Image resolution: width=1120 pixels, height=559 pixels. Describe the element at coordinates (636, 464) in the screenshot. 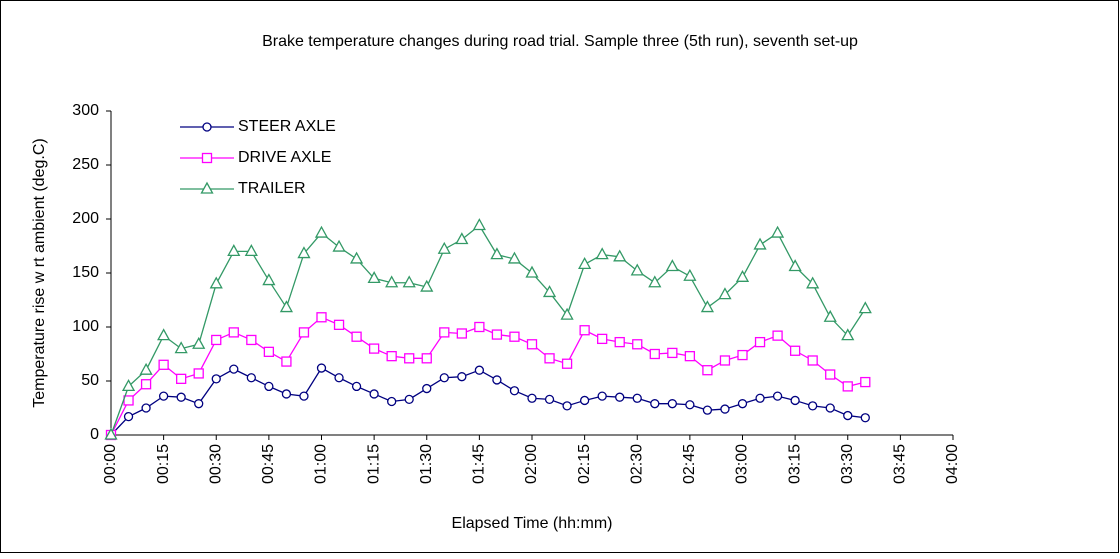

I see `x-tick-label: 02:30` at that location.